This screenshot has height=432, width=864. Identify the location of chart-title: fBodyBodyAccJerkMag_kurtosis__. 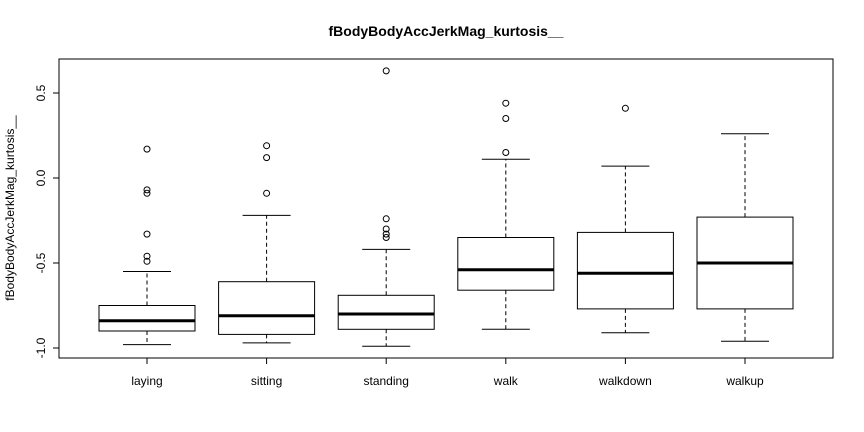
(446, 31).